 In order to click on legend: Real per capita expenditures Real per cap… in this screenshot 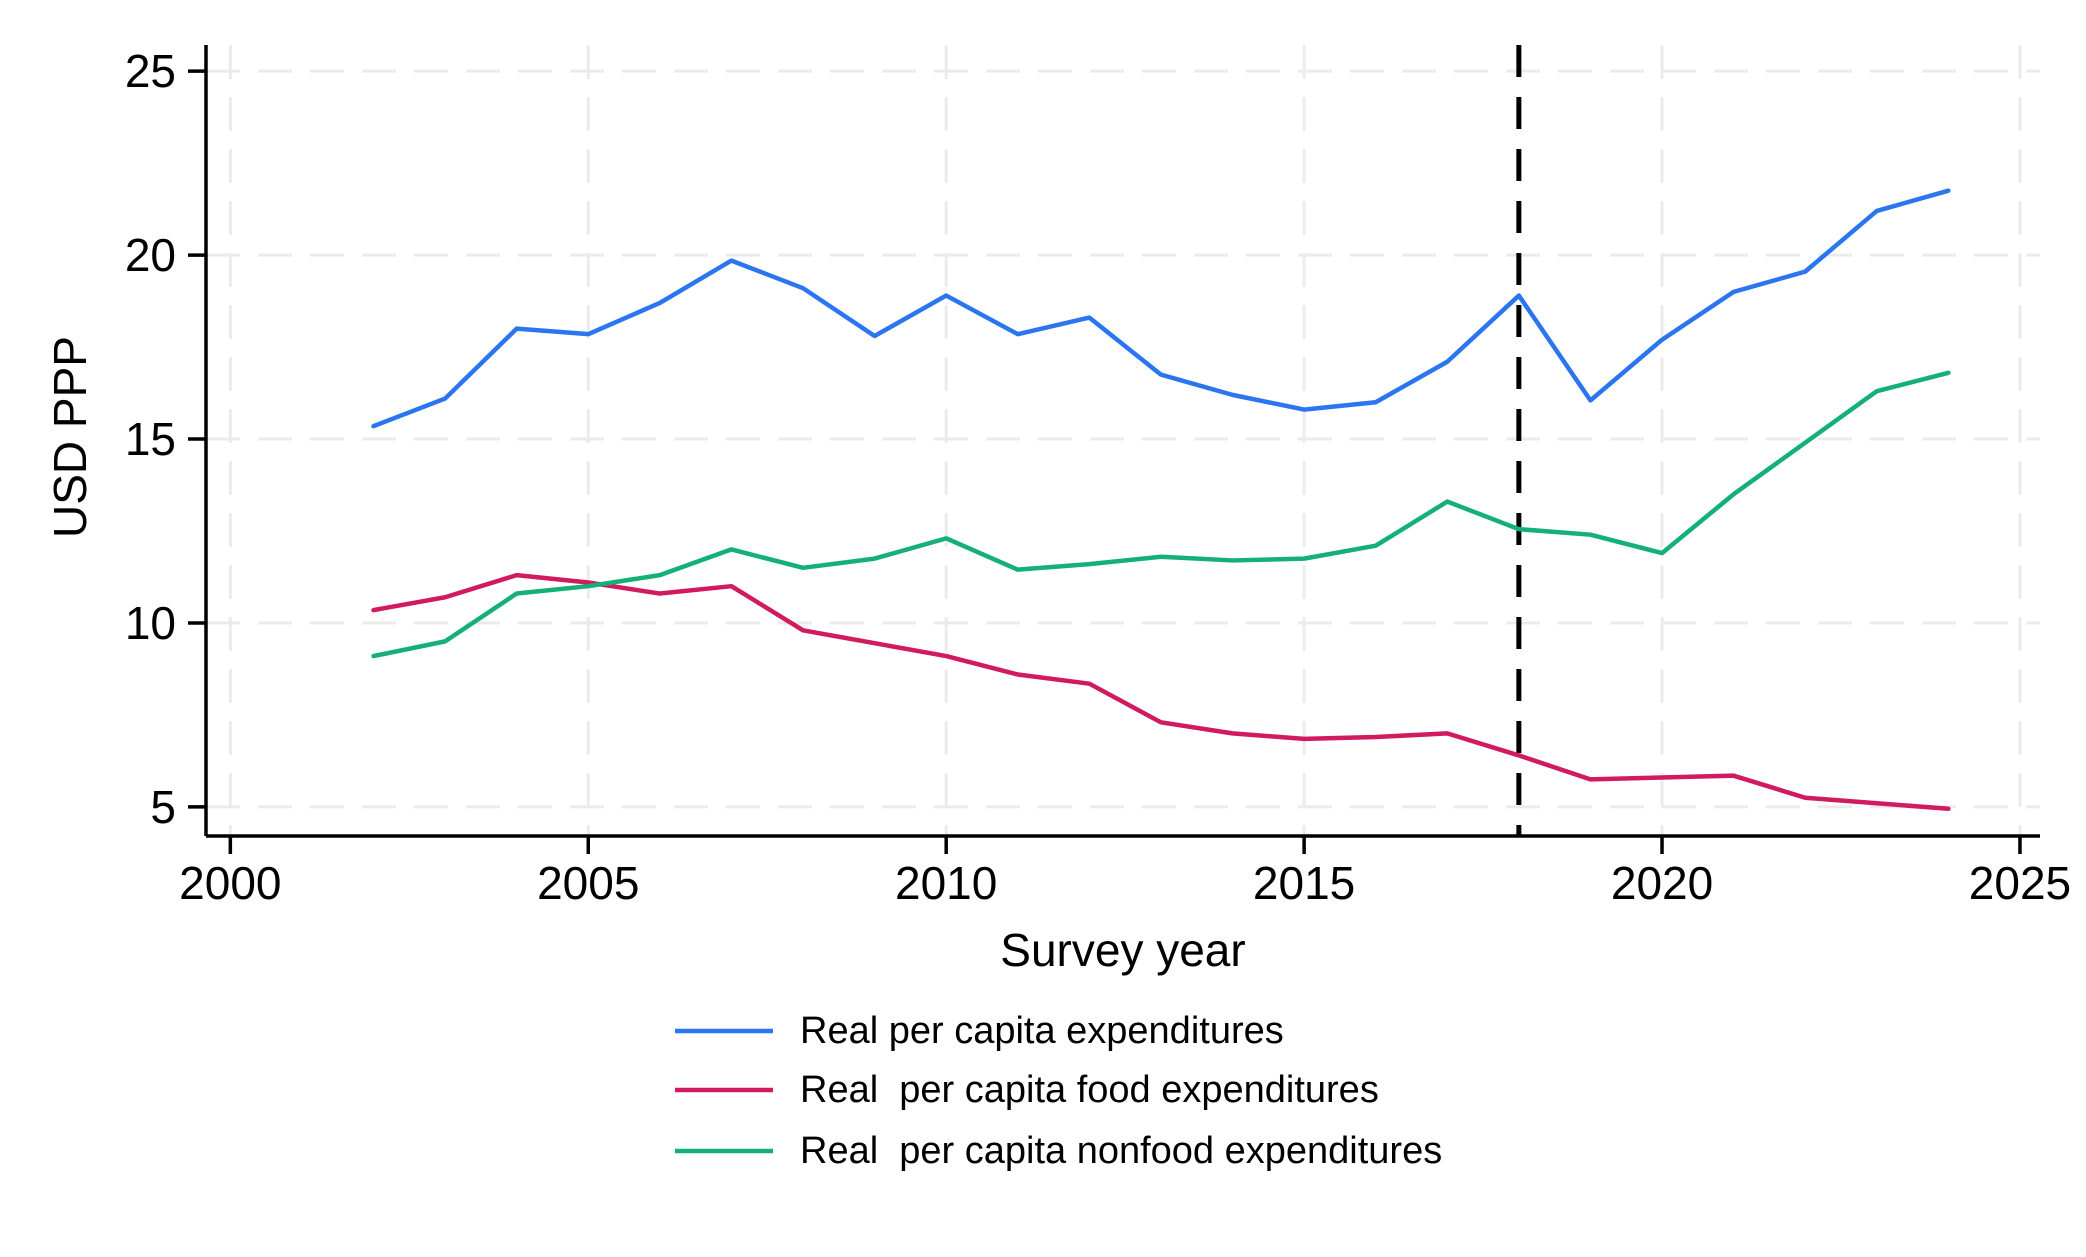, I will do `click(1058, 1091)`.